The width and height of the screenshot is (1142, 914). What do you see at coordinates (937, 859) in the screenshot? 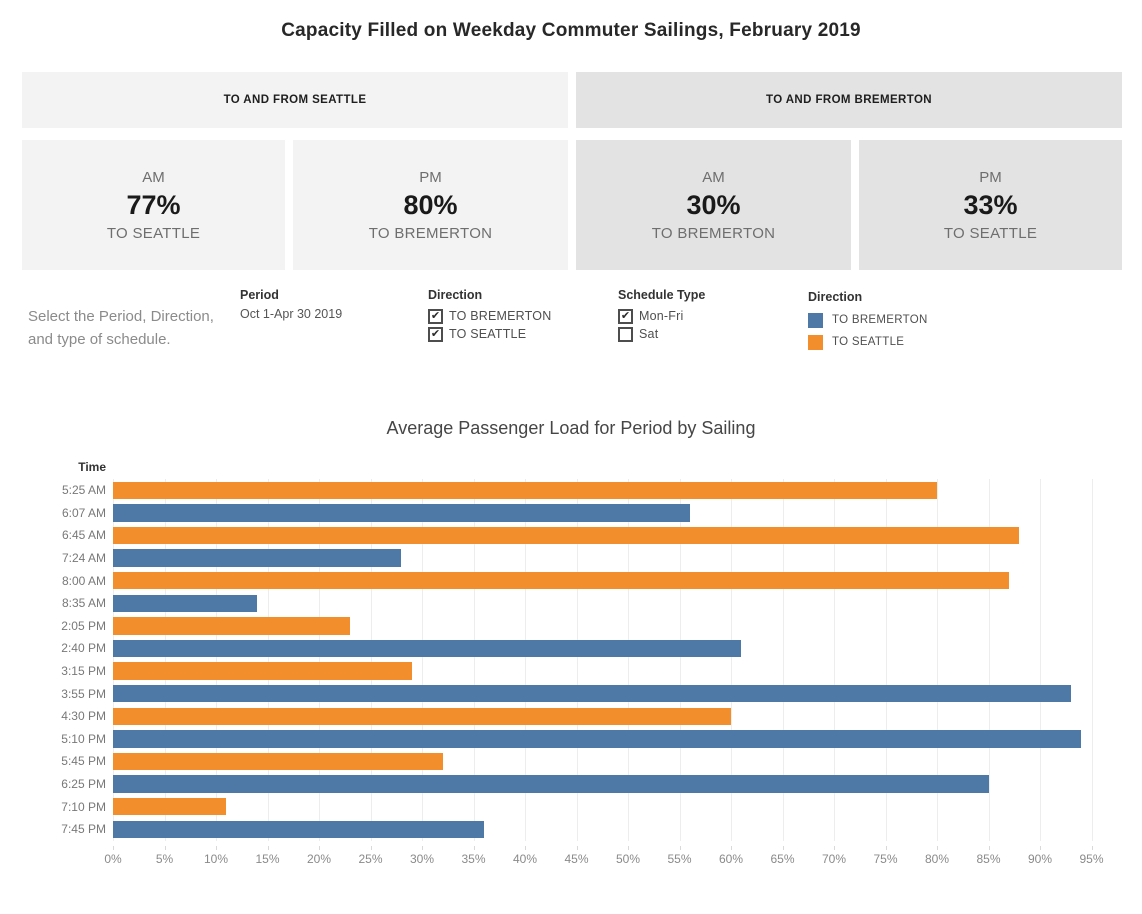
I see `x-tick-label: 80%` at bounding box center [937, 859].